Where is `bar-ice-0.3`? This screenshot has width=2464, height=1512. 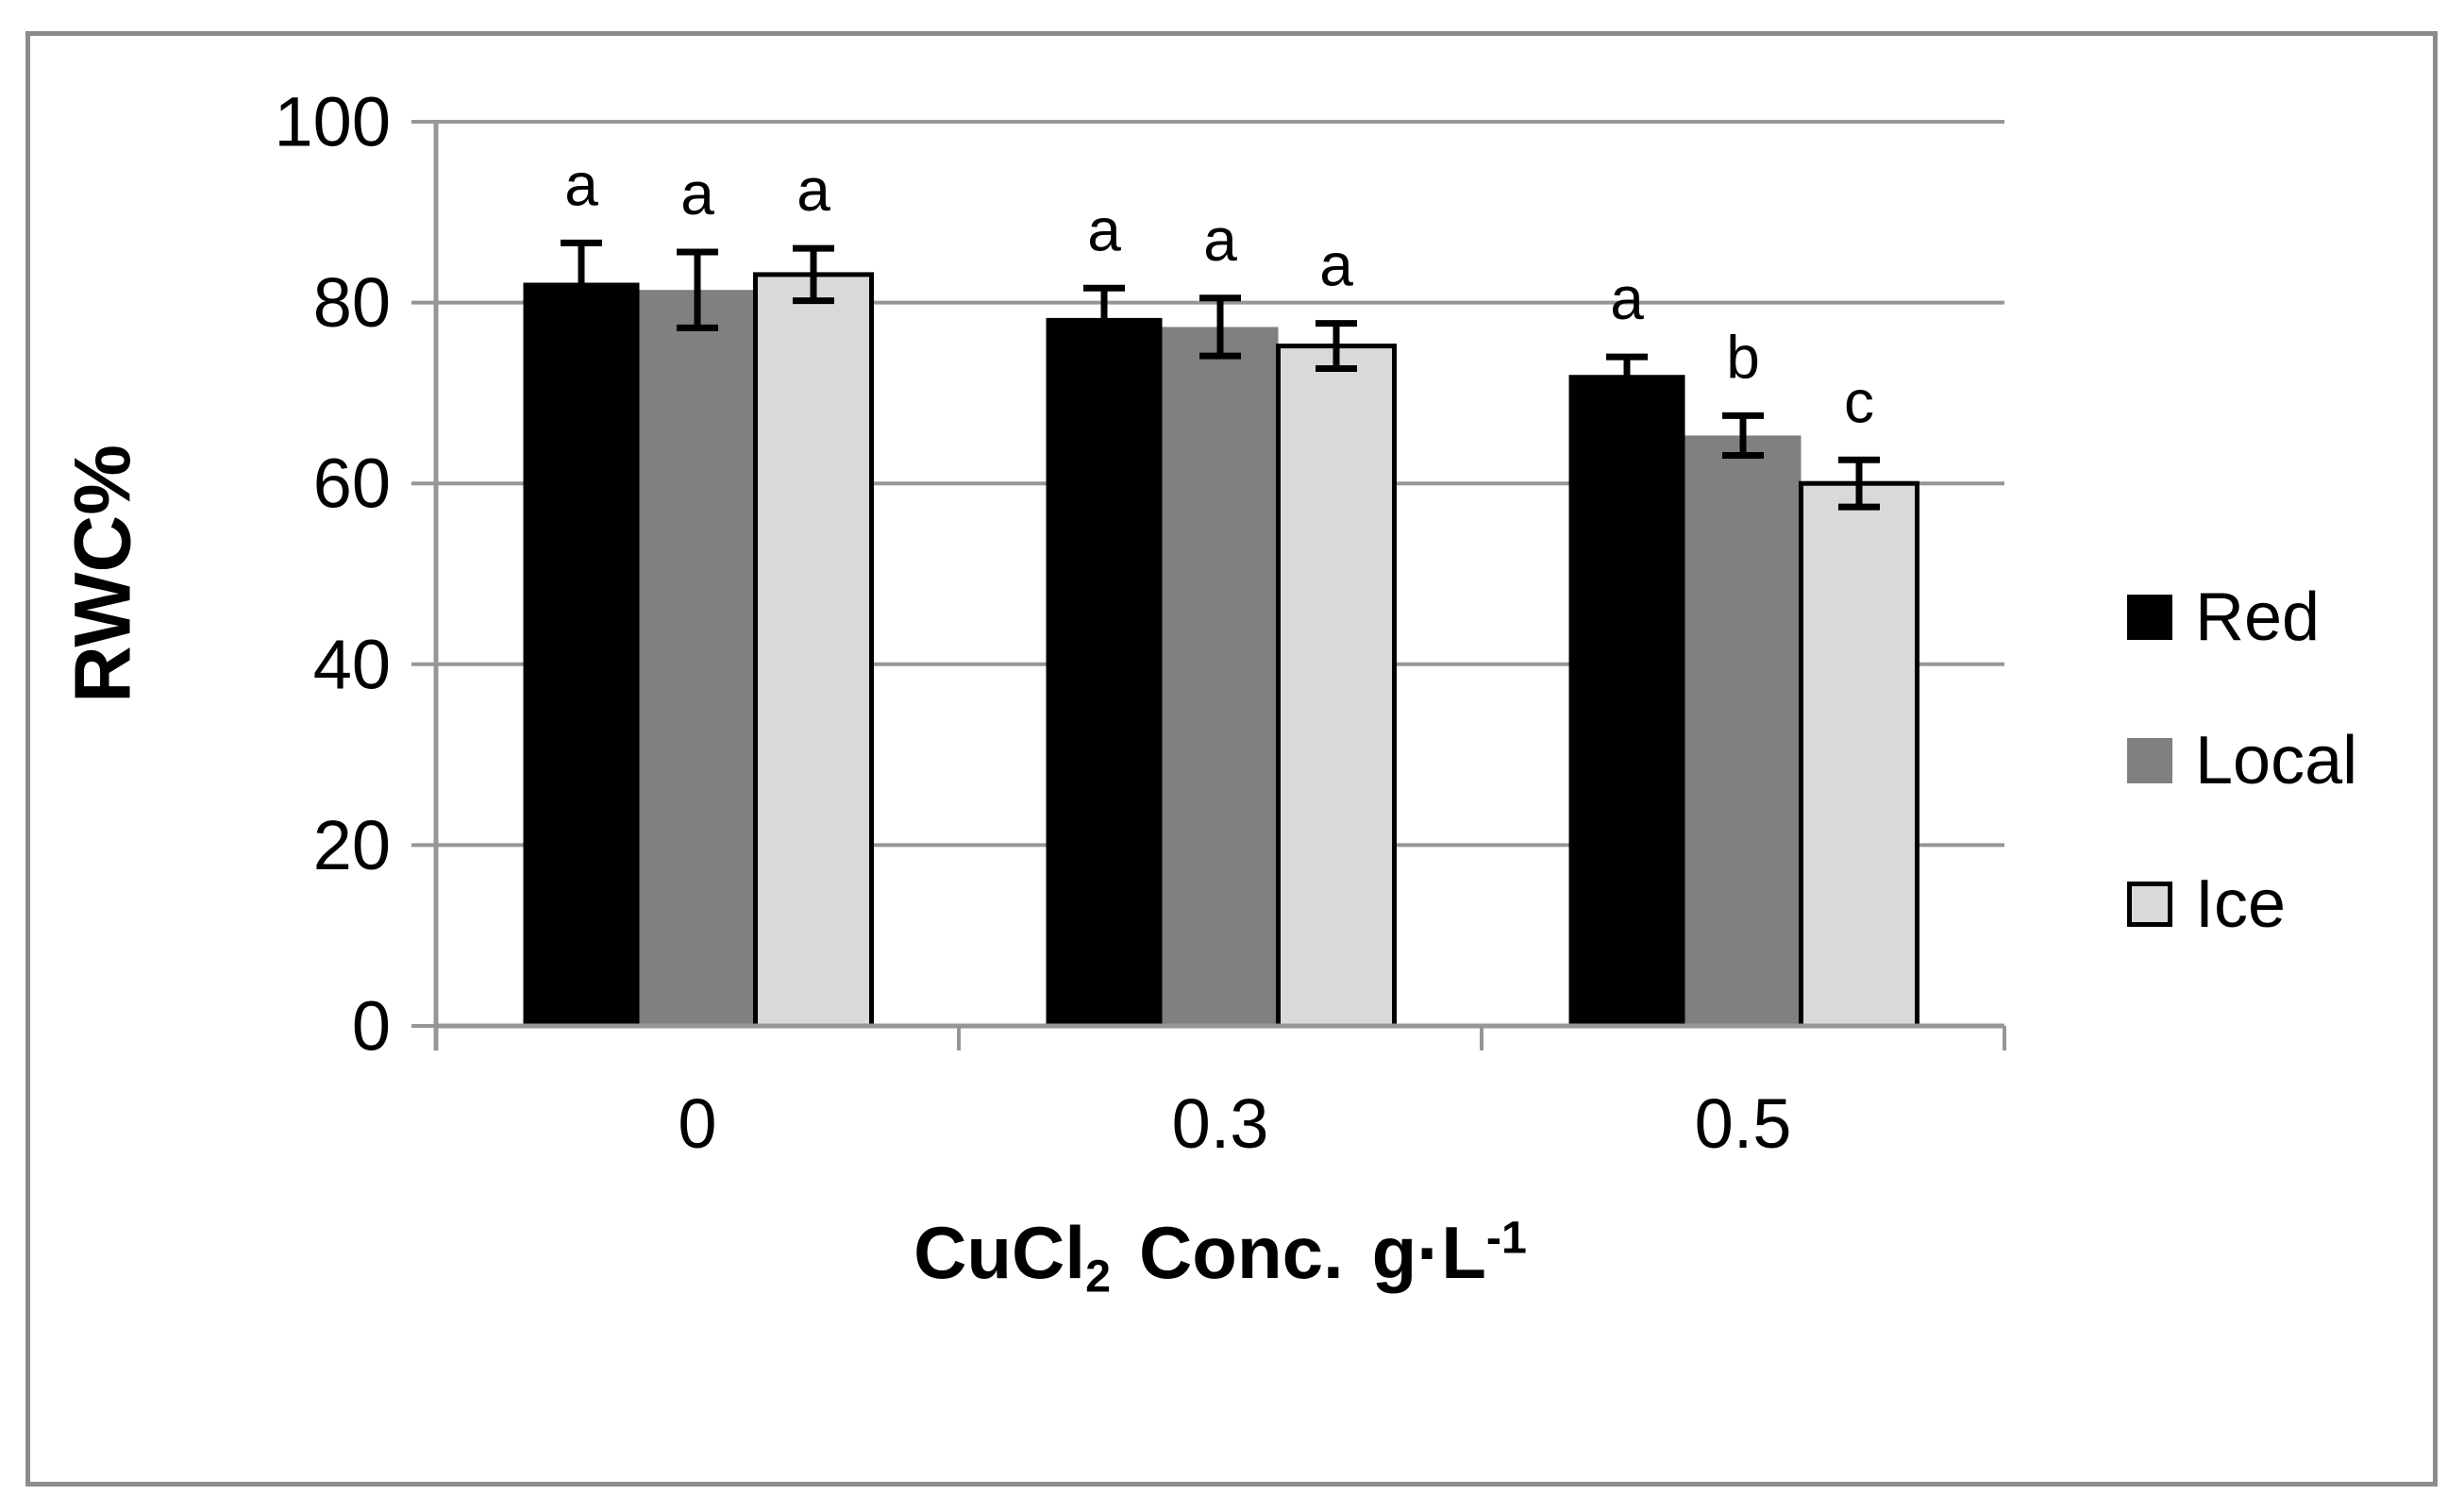
bar-ice-0.3 is located at coordinates (1336, 686).